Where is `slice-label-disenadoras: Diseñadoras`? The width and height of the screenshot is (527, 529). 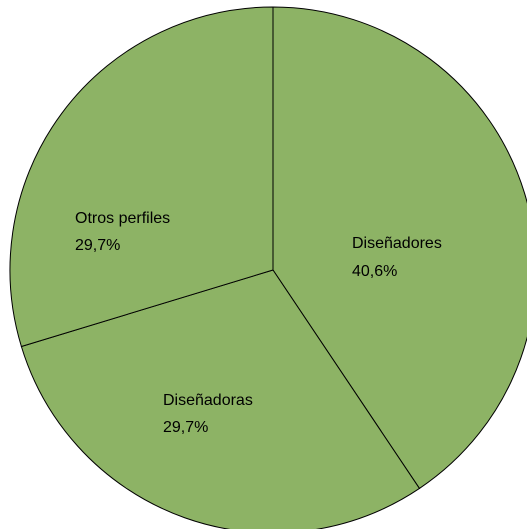
slice-label-disenadoras: Diseñadoras is located at coordinates (208, 400).